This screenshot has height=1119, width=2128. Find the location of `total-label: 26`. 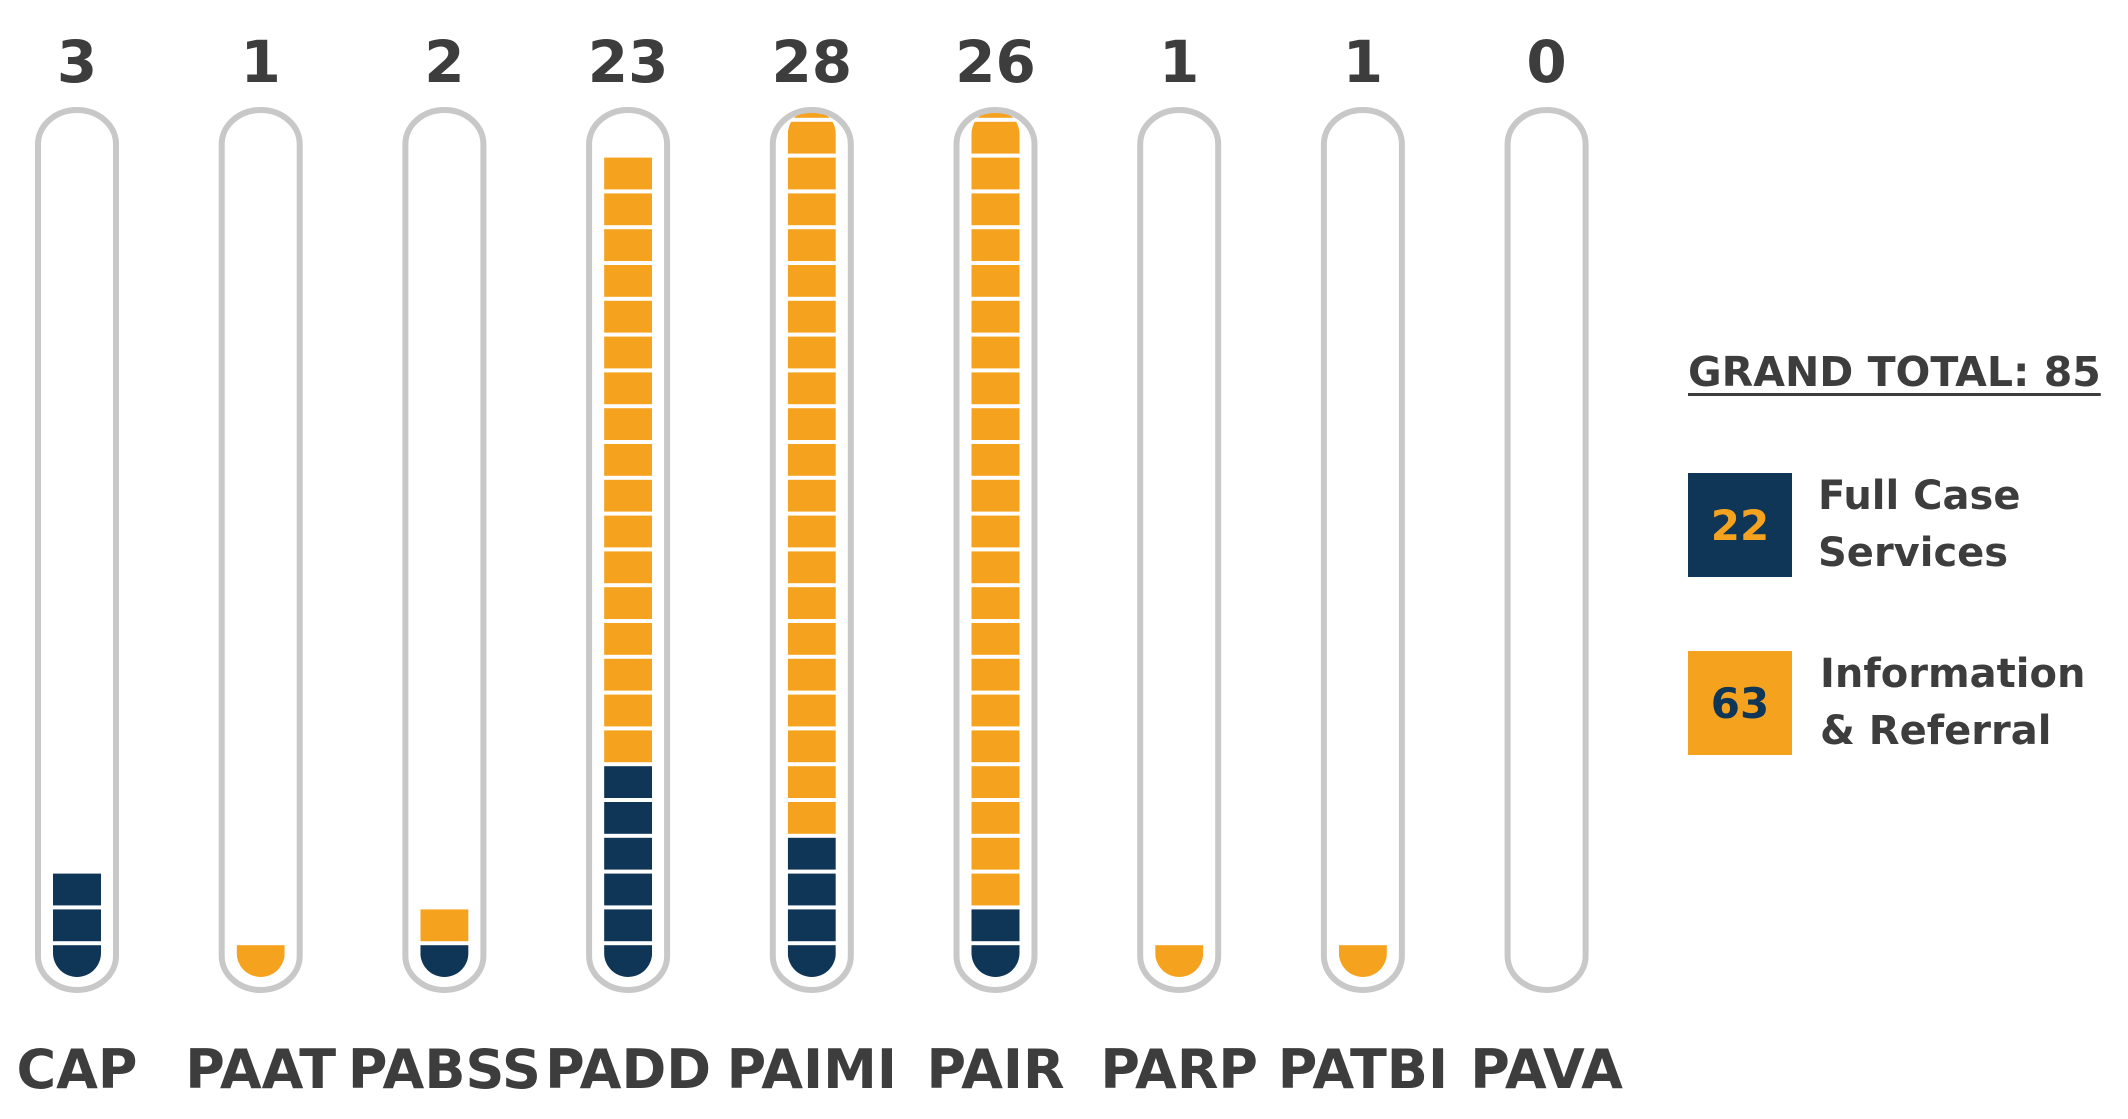

total-label: 26 is located at coordinates (995, 62).